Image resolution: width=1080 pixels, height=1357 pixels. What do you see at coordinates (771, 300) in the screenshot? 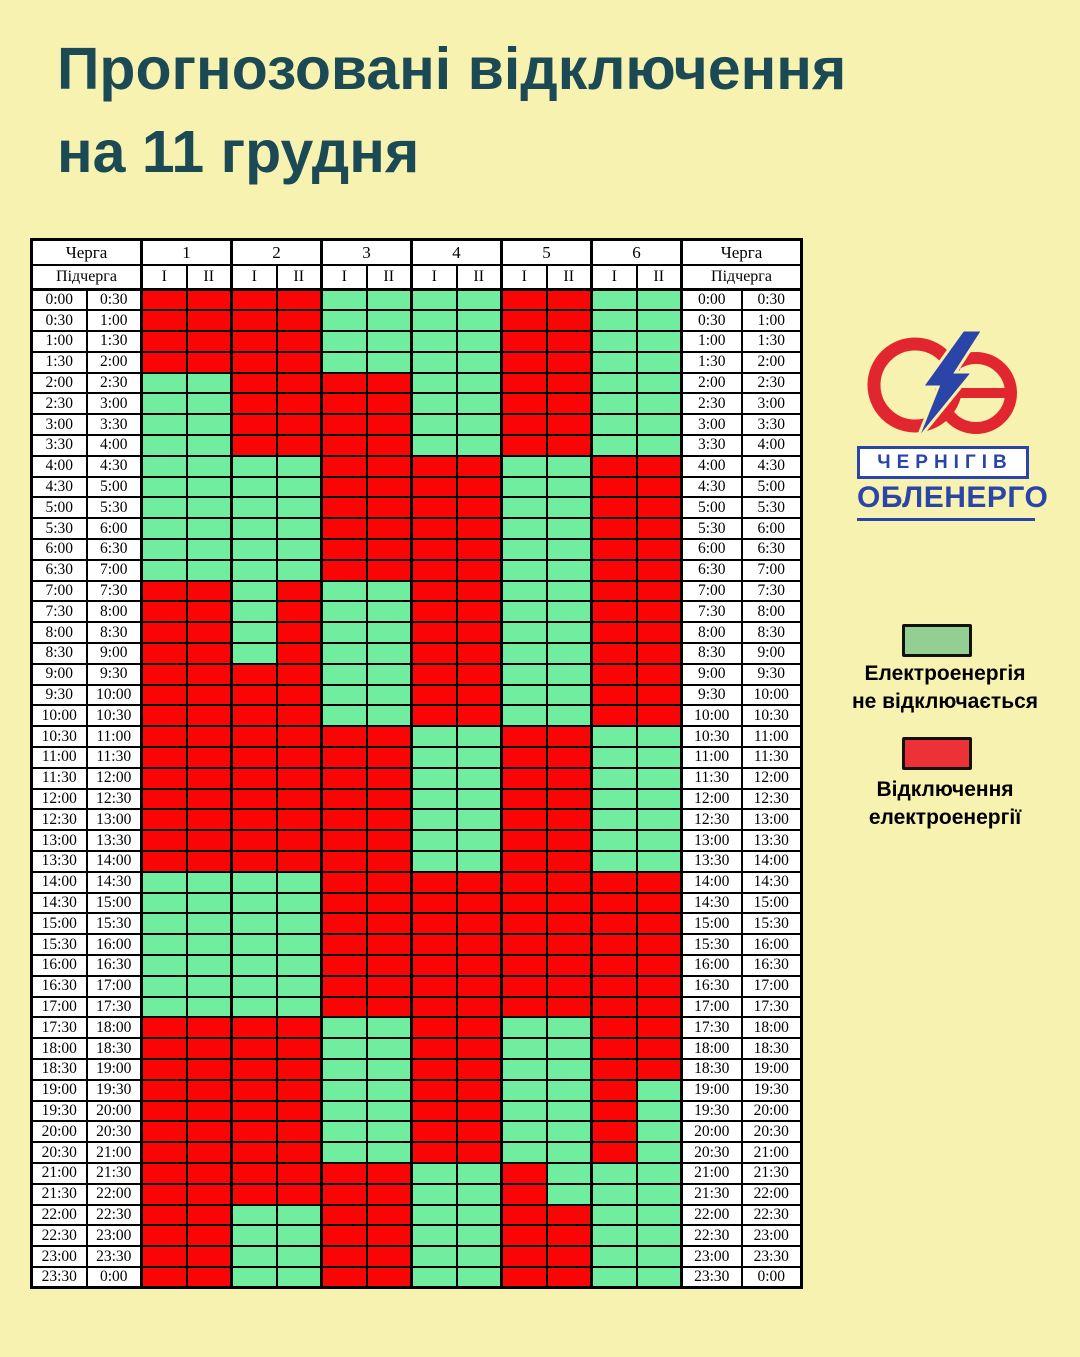
I see `time-cell: 0:30` at bounding box center [771, 300].